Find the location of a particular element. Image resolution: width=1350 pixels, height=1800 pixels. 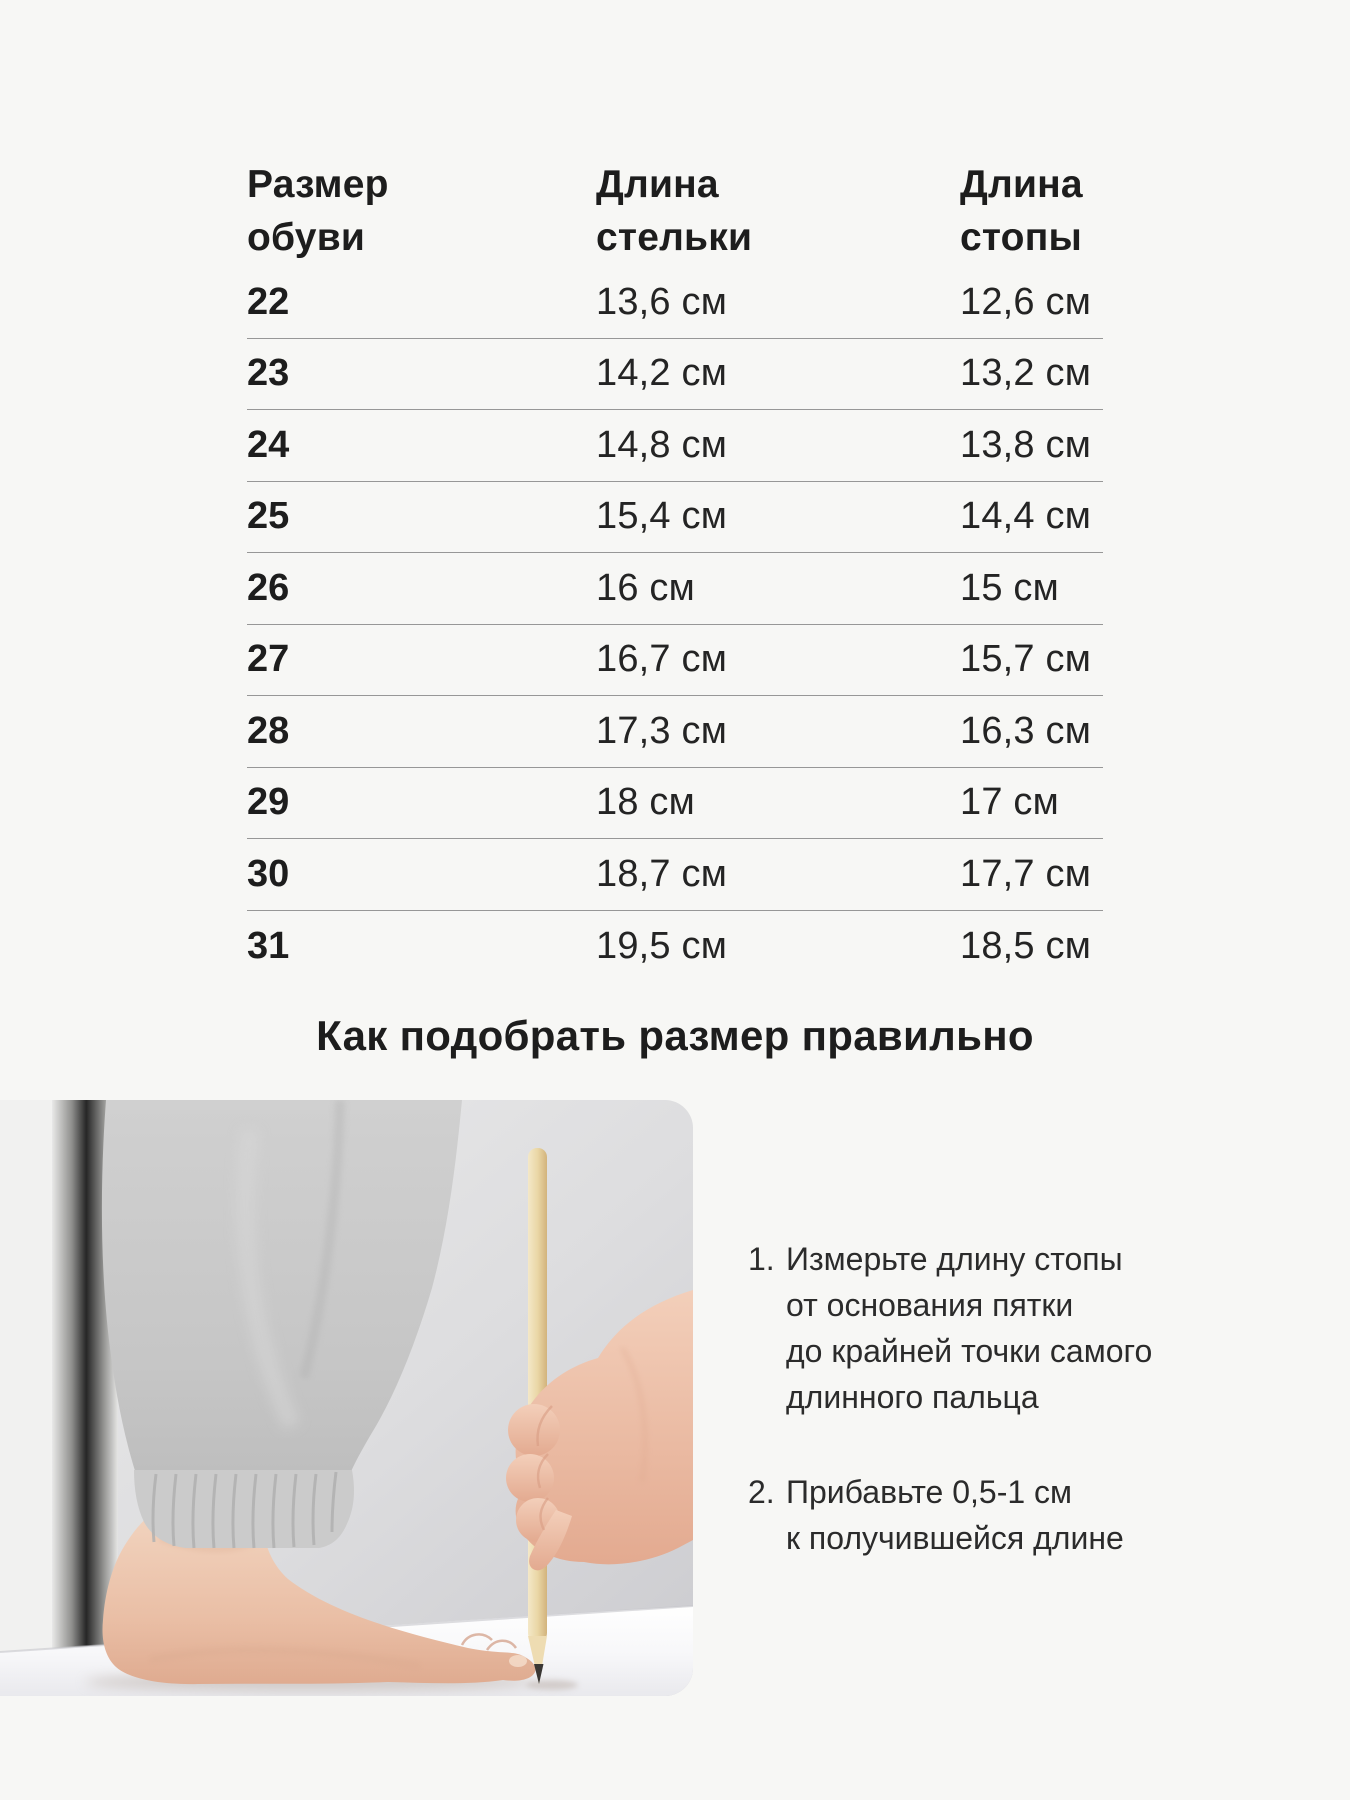

foot-cell: 12,6 см is located at coordinates (1026, 301).